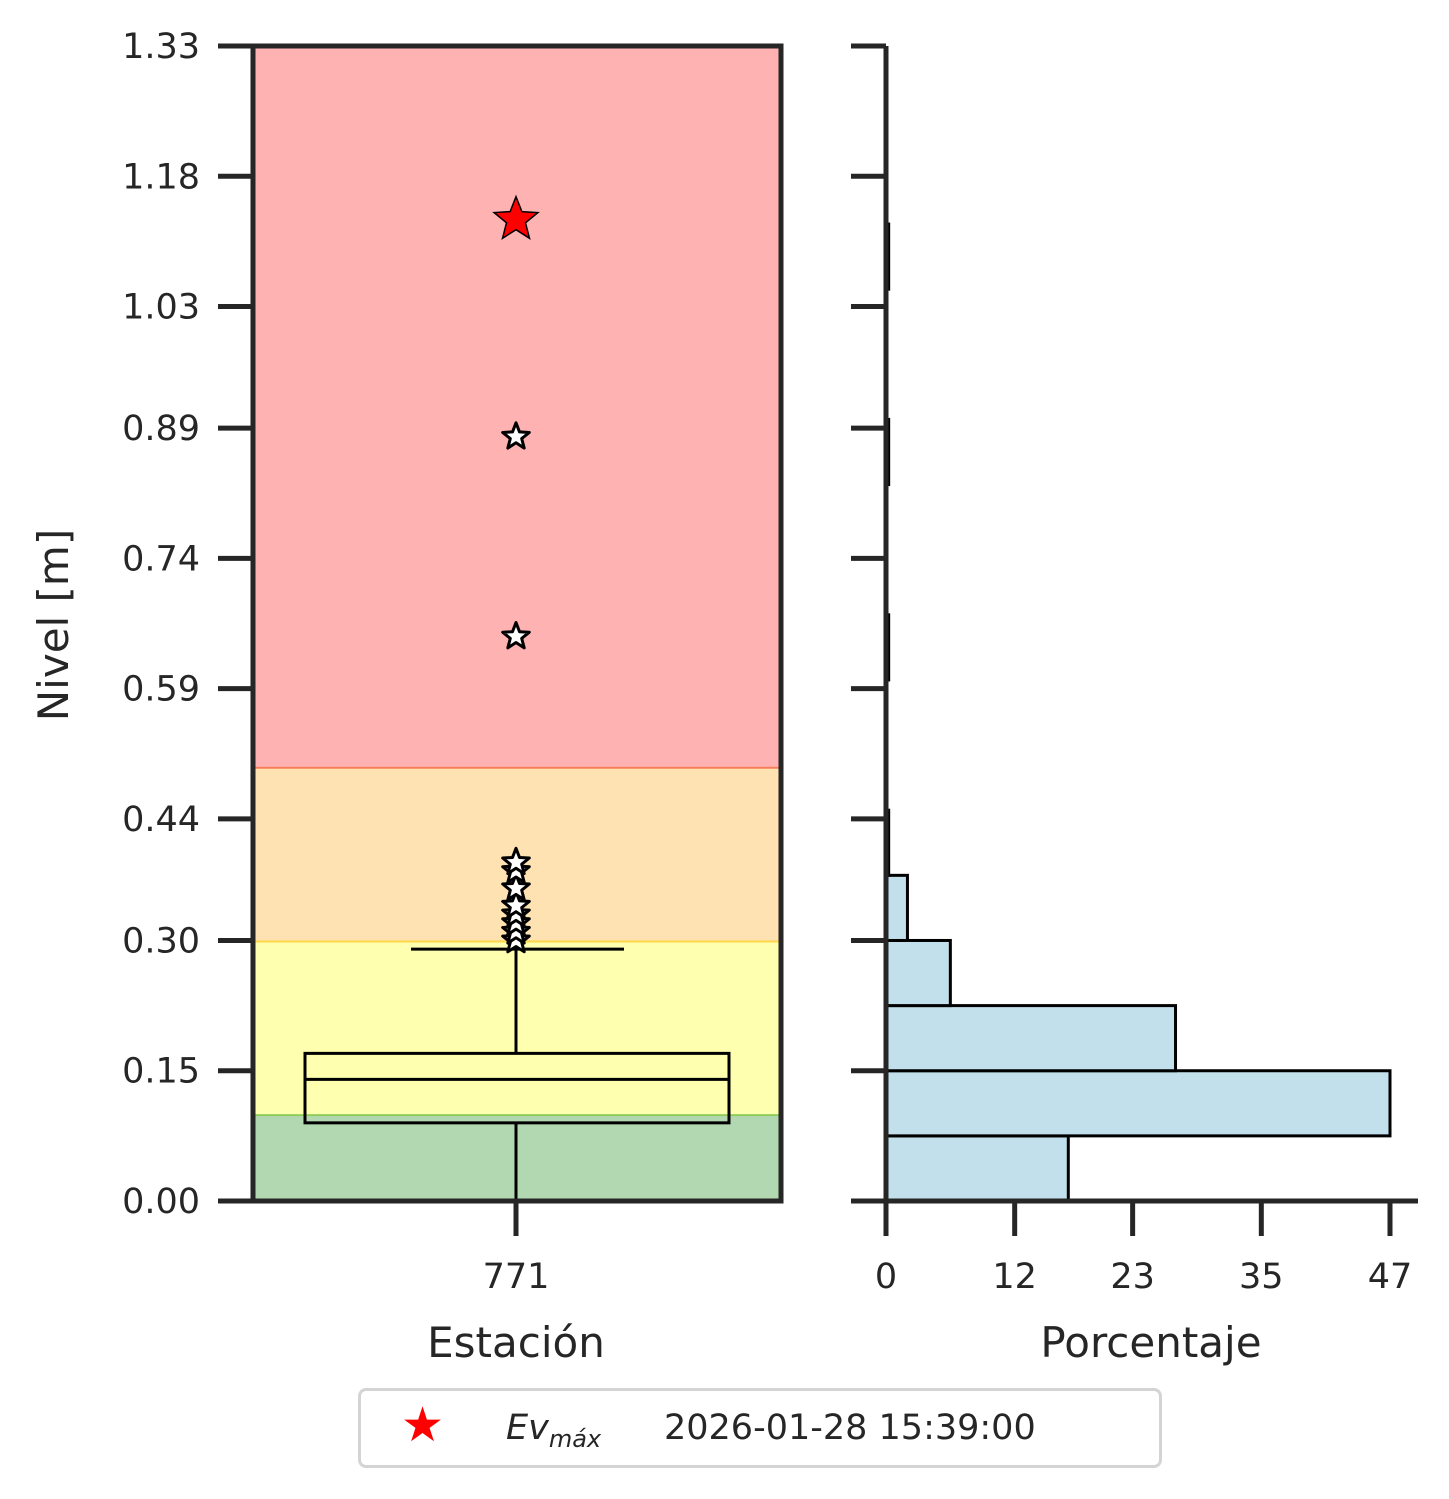  Describe the element at coordinates (575, 1439) in the screenshot. I see `legend-label-sub: máx` at that location.